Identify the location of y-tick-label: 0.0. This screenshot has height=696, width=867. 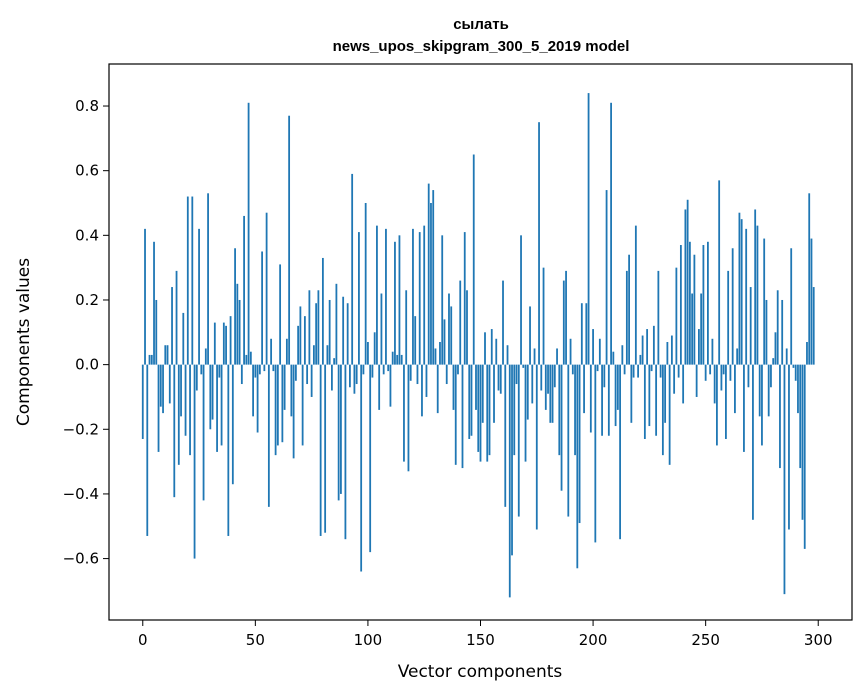
(87, 365).